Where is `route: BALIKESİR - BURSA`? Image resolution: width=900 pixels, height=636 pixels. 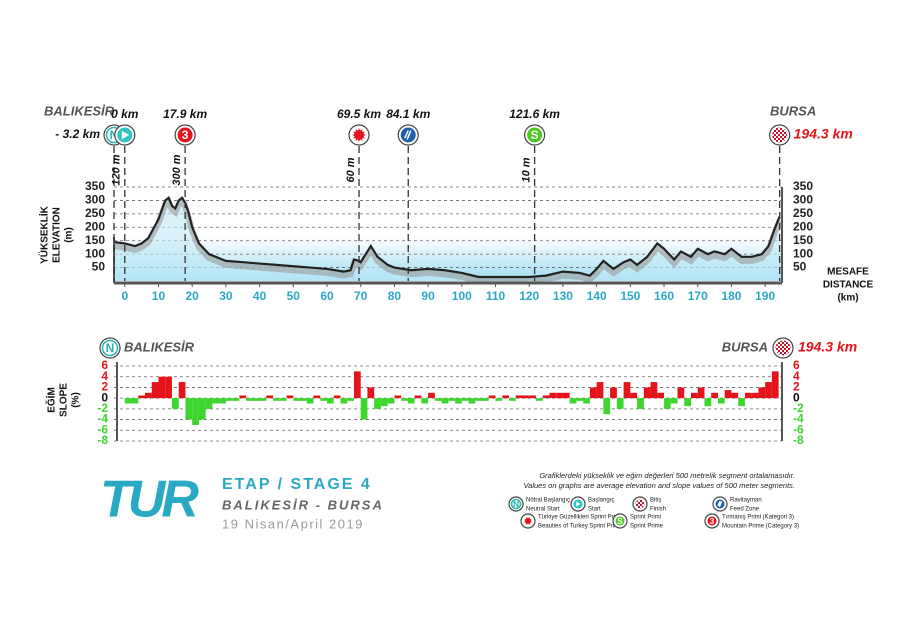
route: BALIKESİR - BURSA is located at coordinates (303, 504).